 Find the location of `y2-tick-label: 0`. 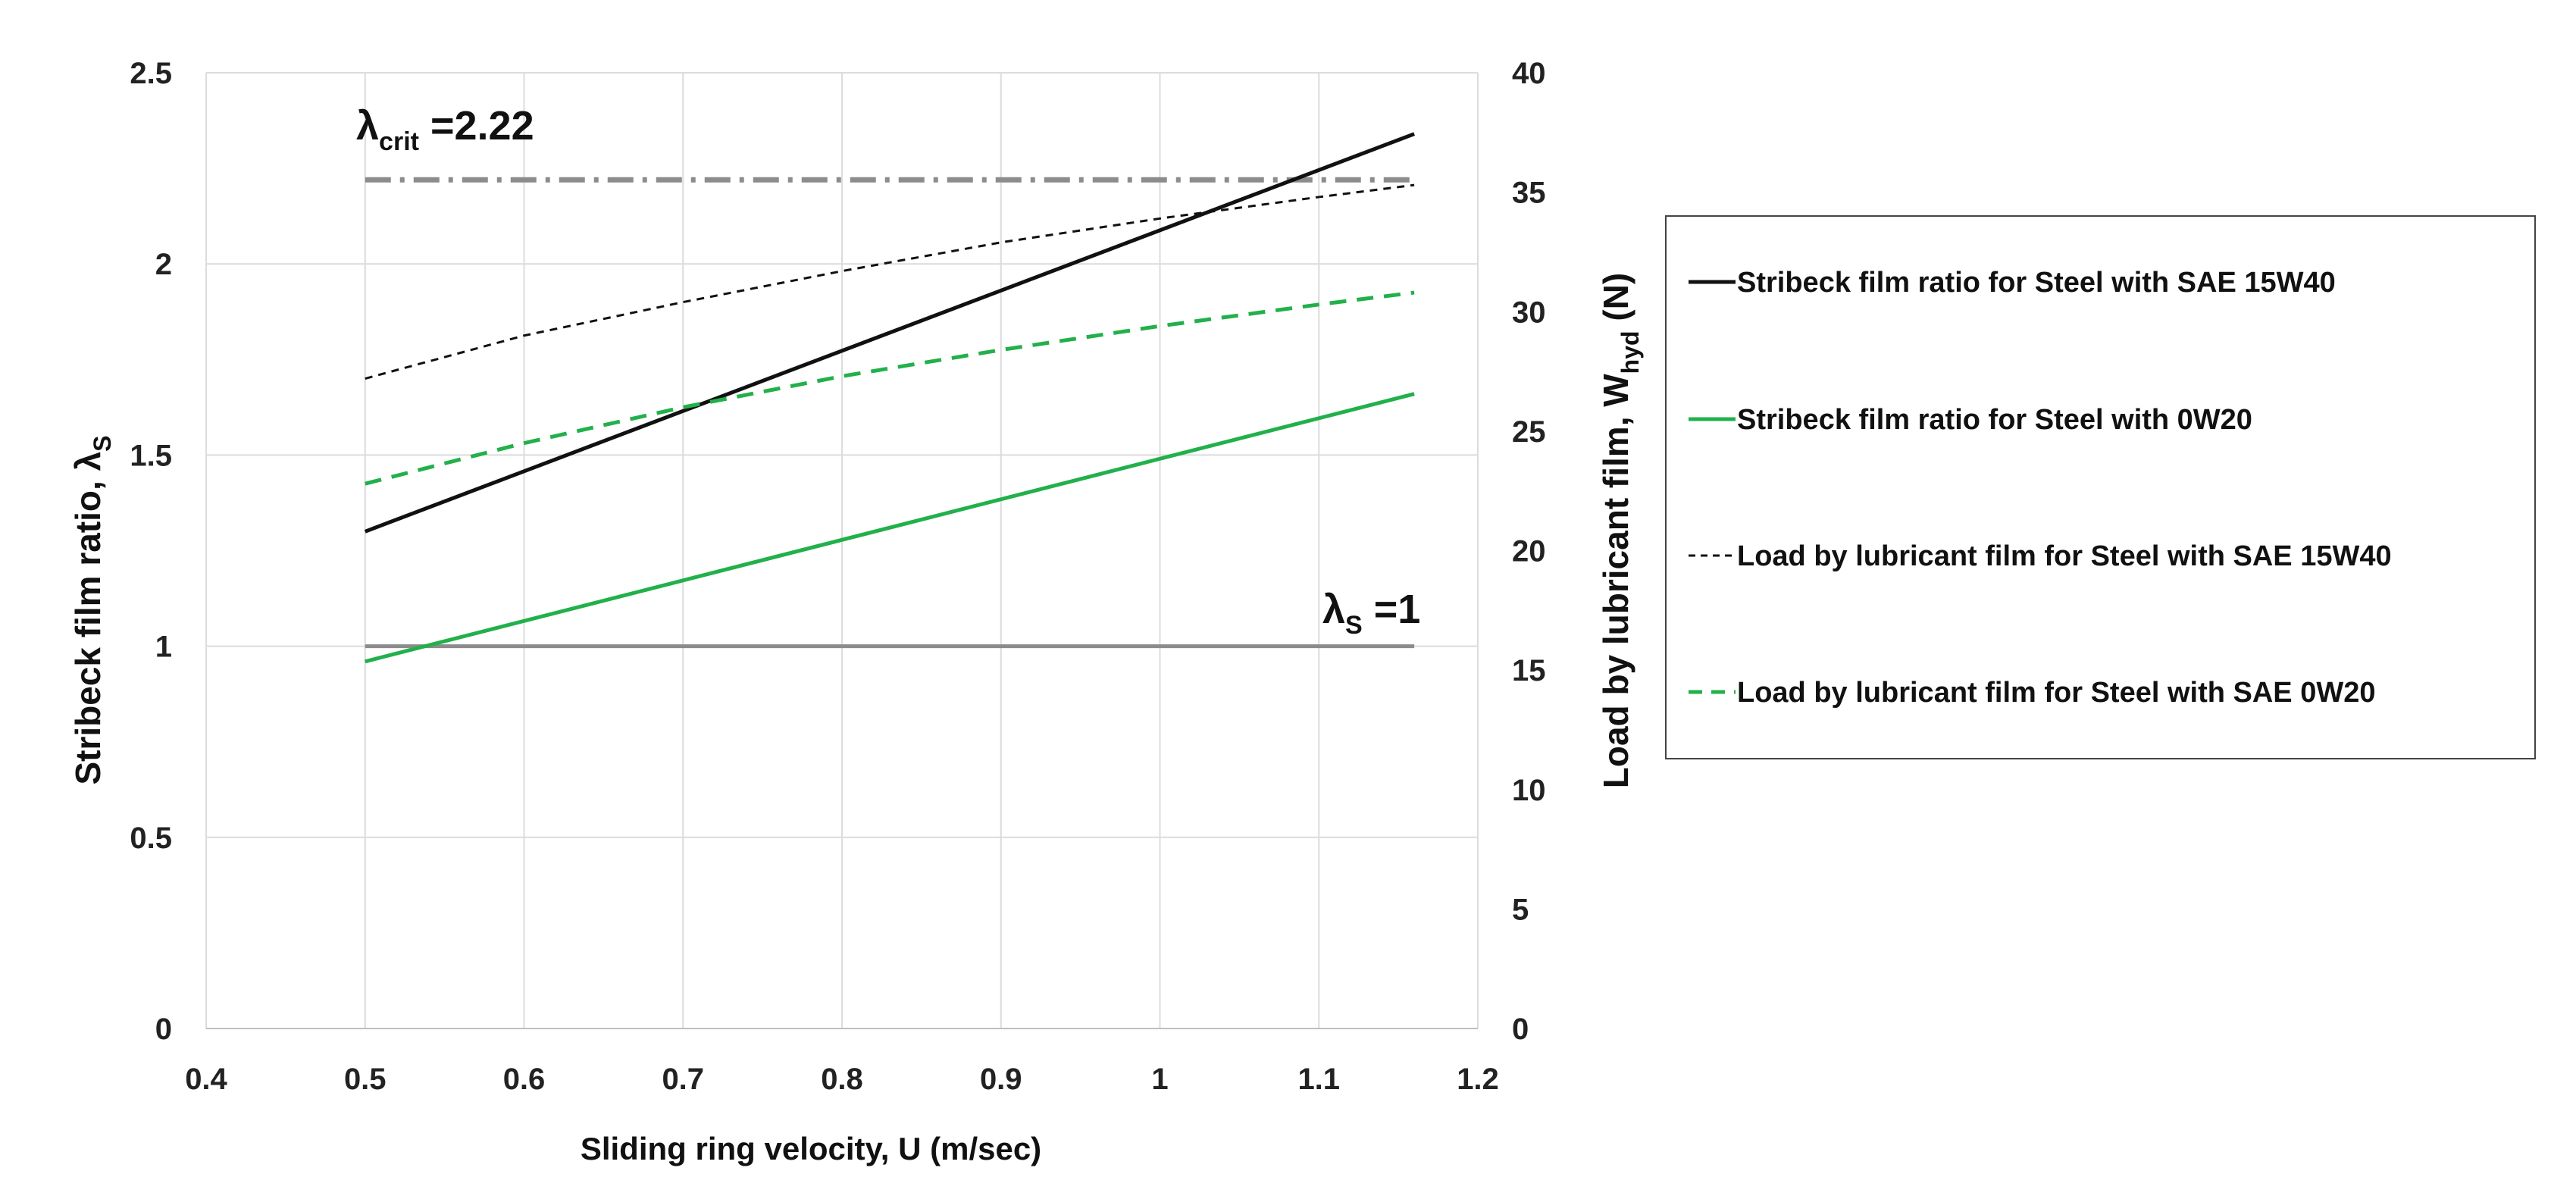

y2-tick-label: 0 is located at coordinates (1521, 1029).